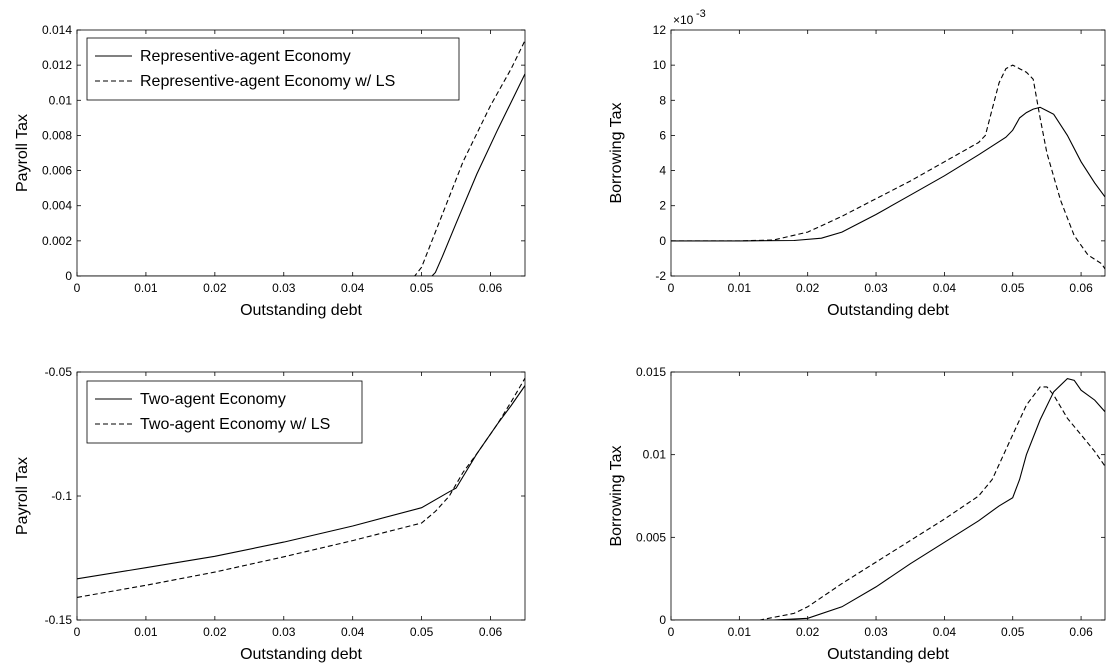  Describe the element at coordinates (61, 496) in the screenshot. I see `y-tick-label: -0.1` at that location.